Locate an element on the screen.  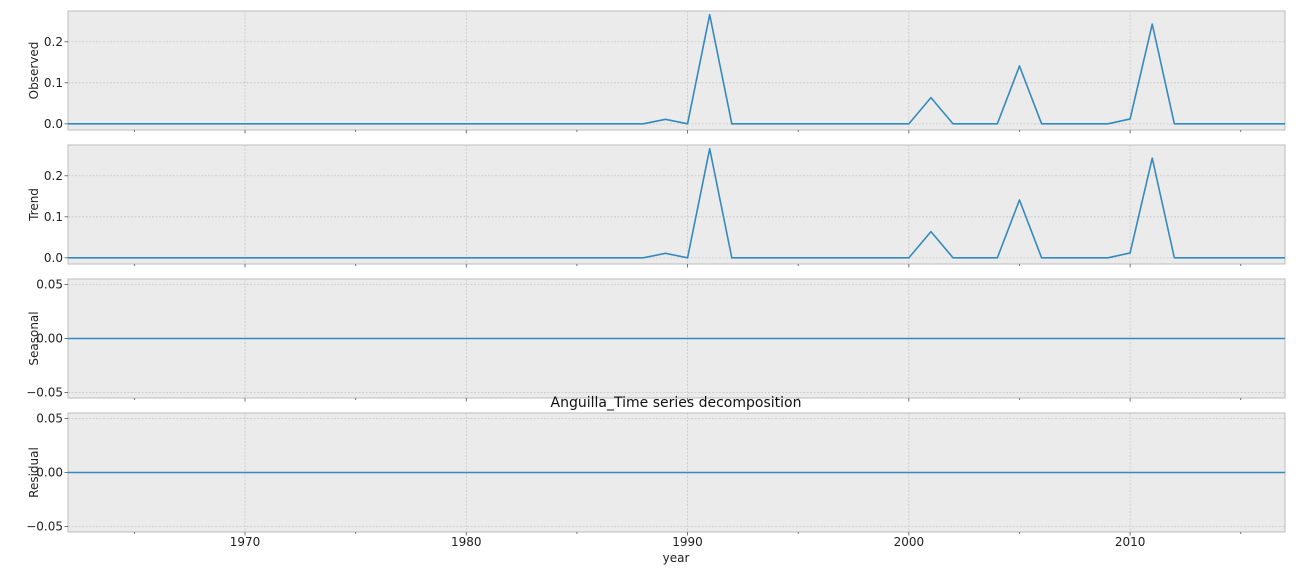
seasonal-y-tick-label: −0.05 is located at coordinates (44, 393).